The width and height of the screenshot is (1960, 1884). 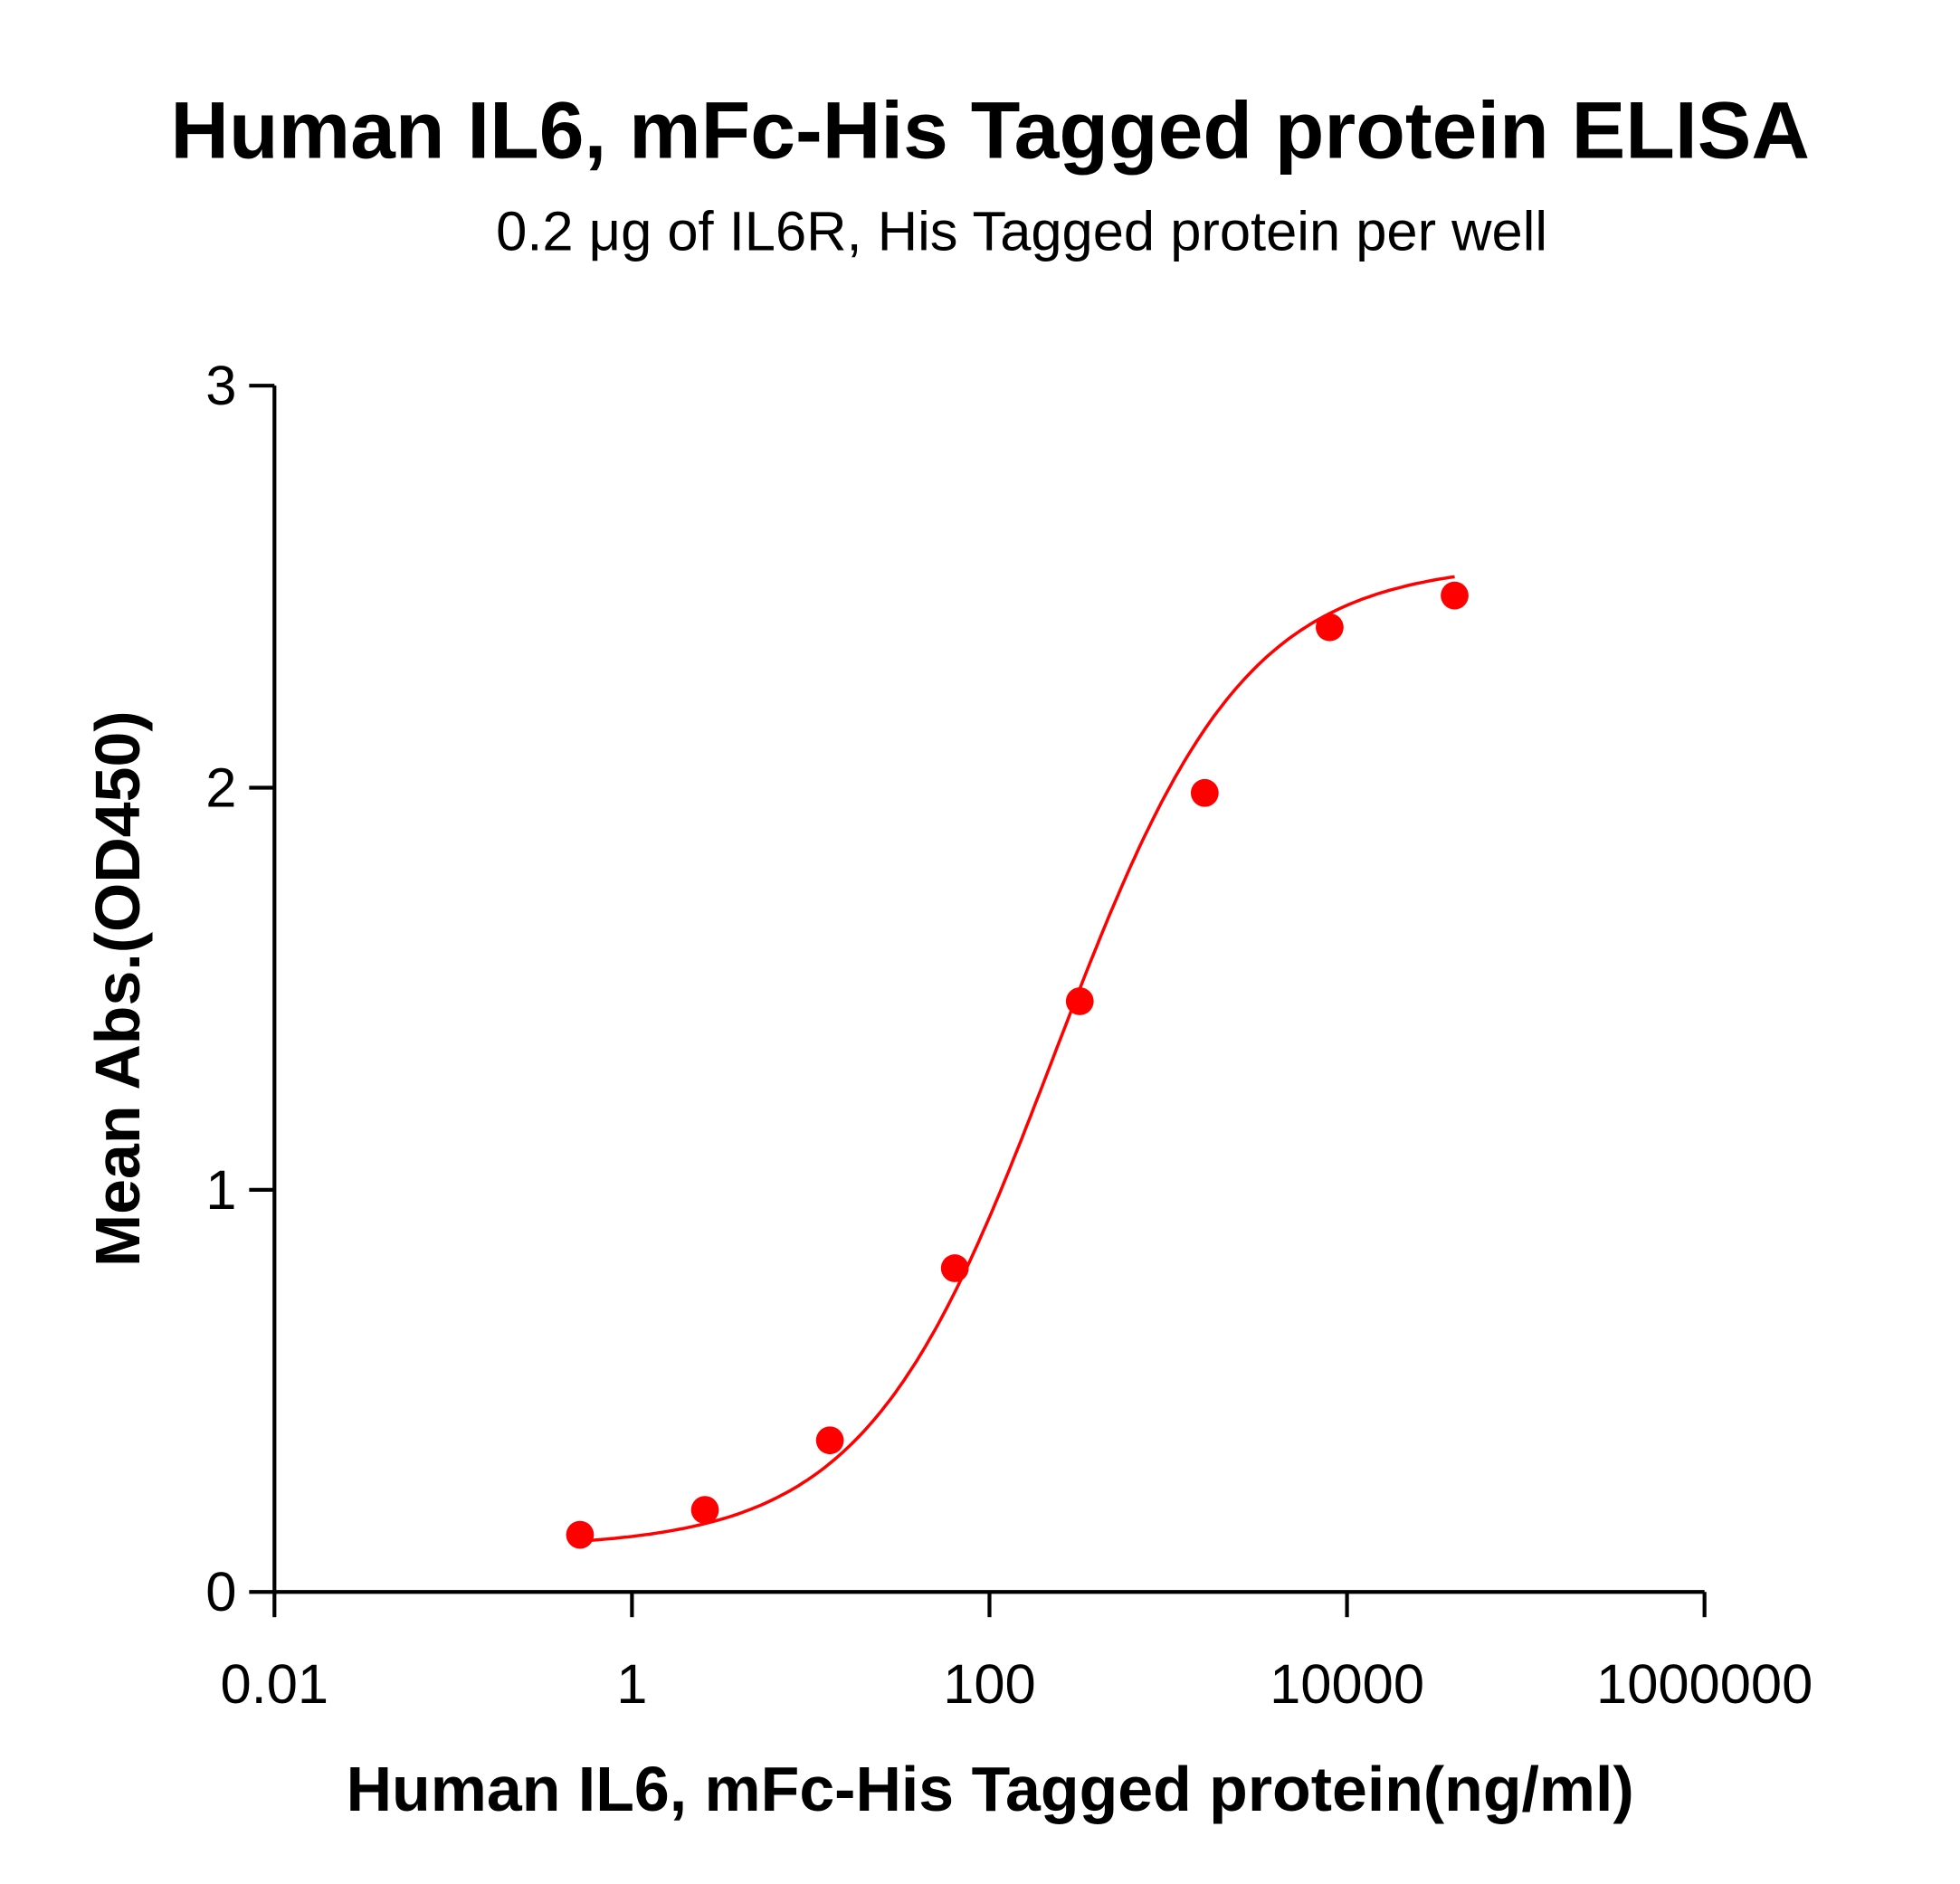 What do you see at coordinates (221, 788) in the screenshot?
I see `y-tick-label: 2` at bounding box center [221, 788].